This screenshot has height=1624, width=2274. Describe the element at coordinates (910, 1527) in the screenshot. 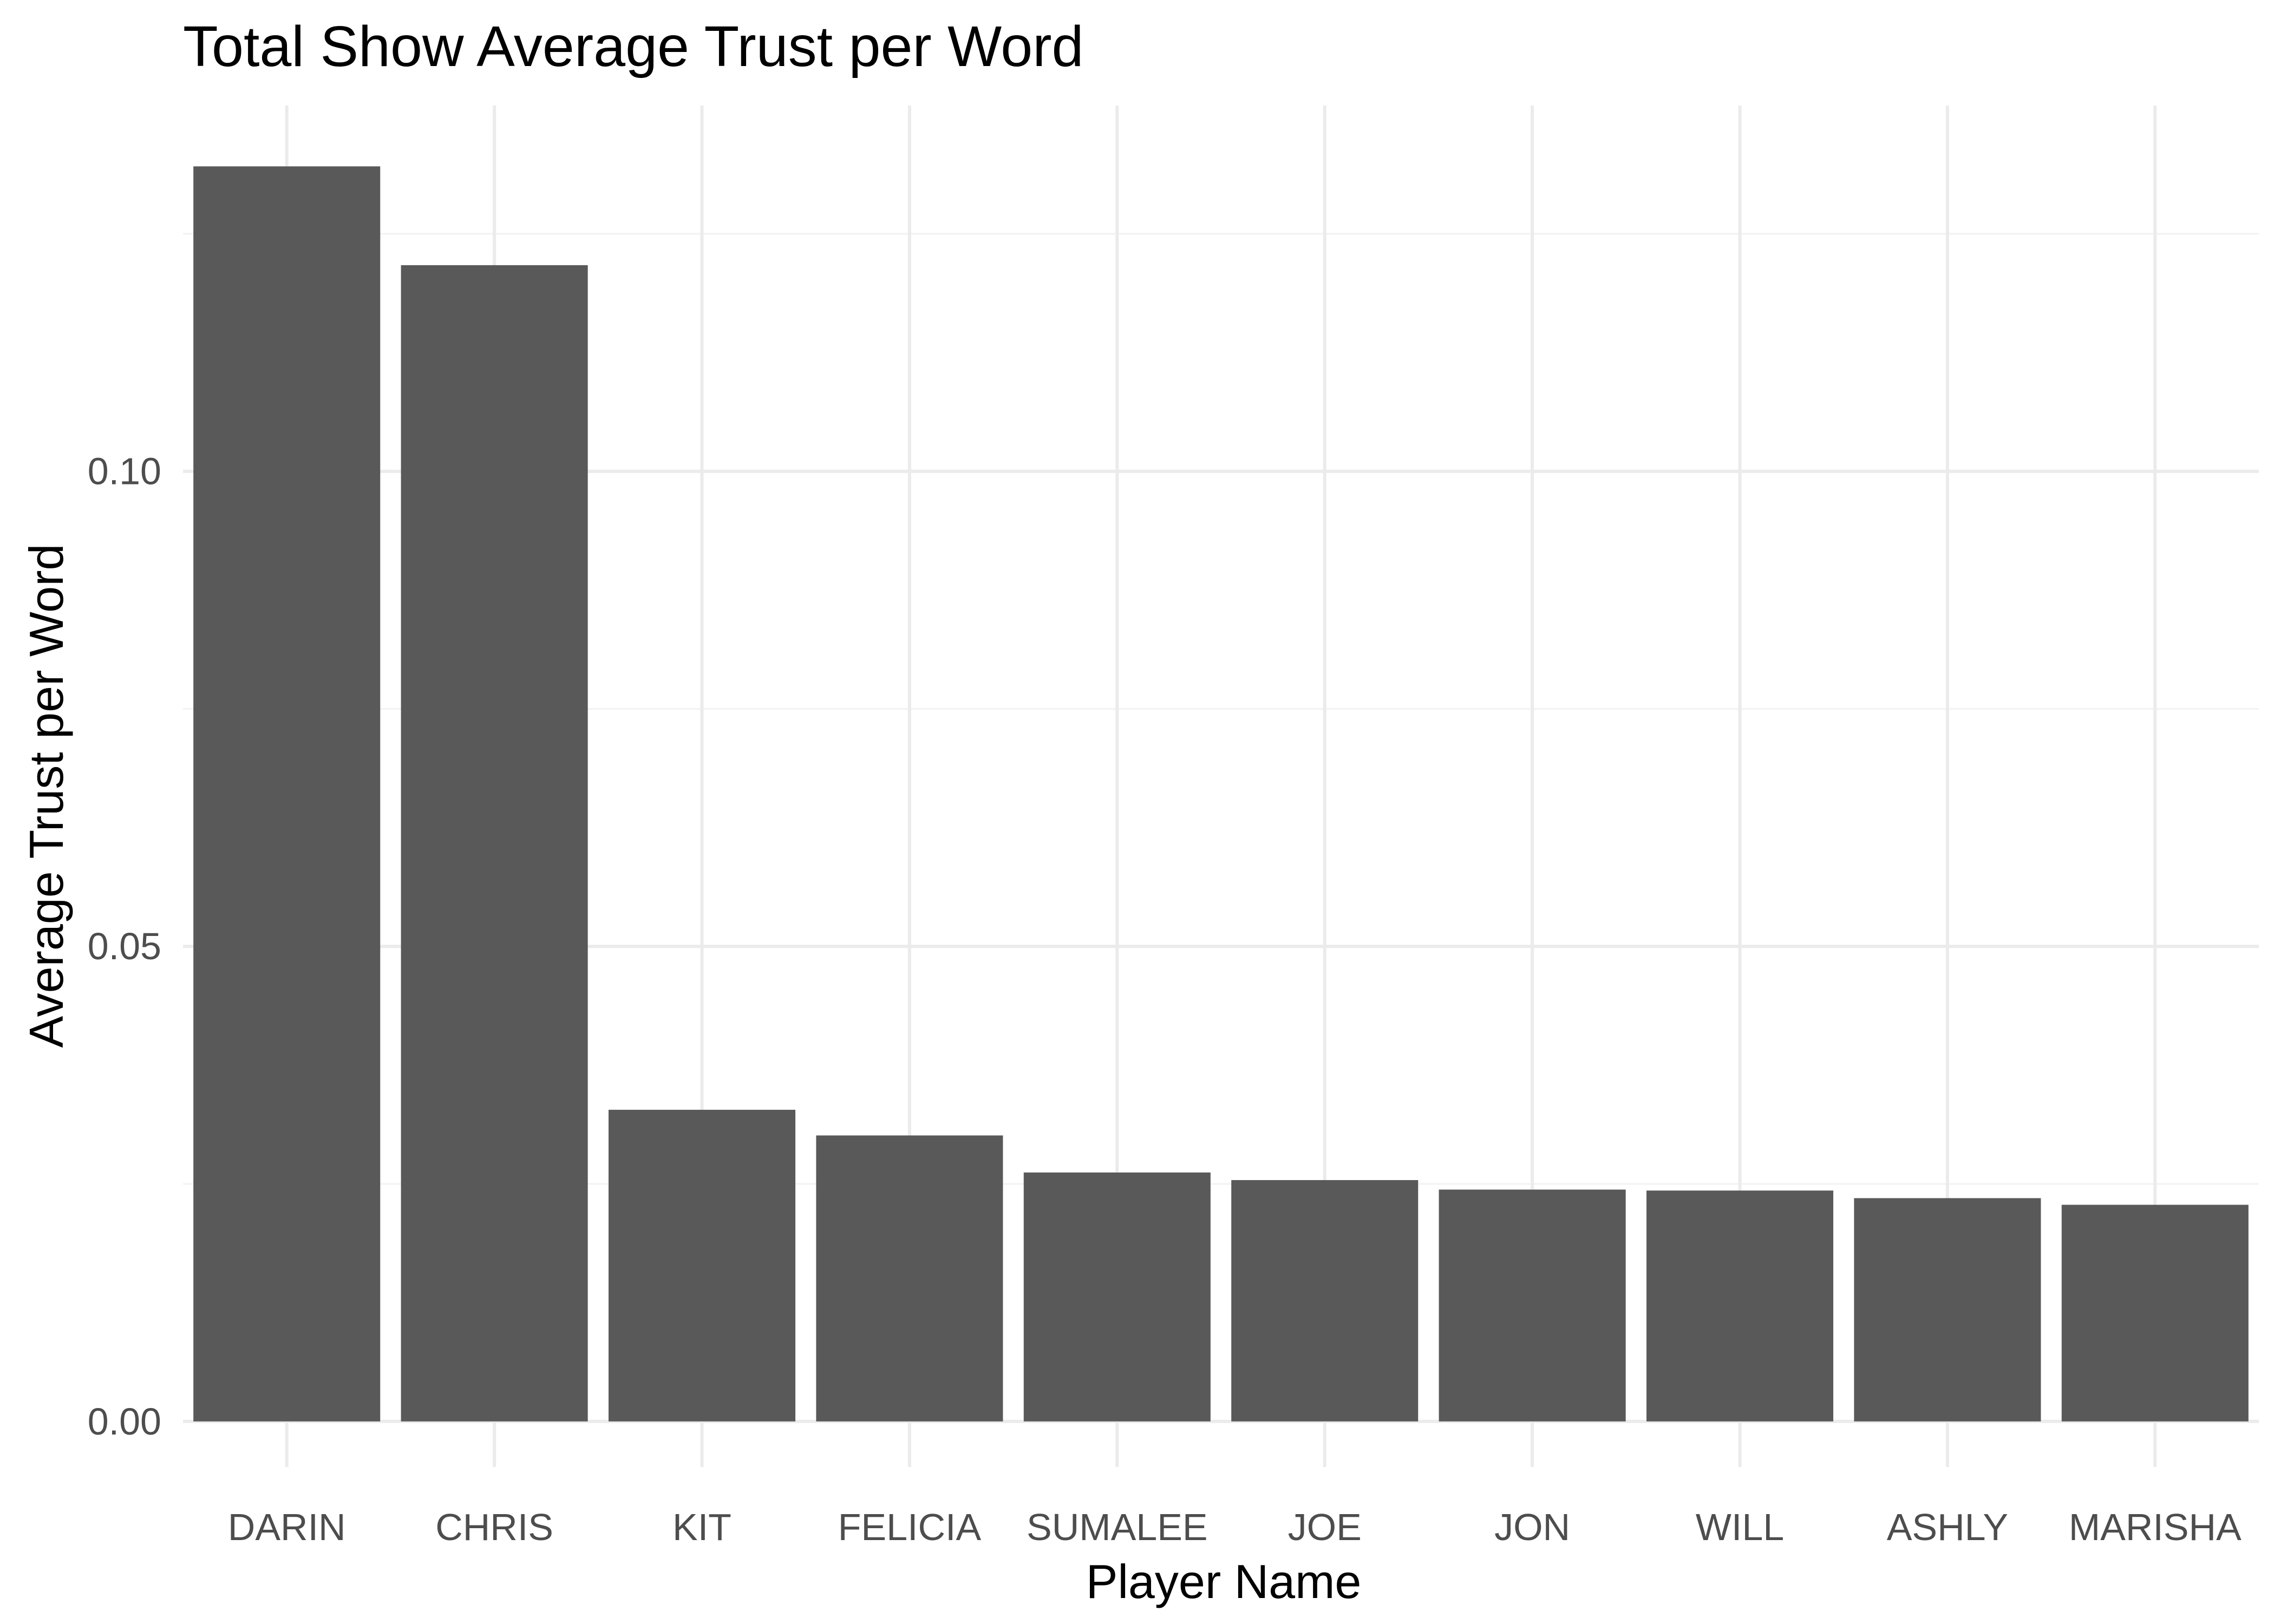

I see `x-tick-label: FELICIA` at that location.